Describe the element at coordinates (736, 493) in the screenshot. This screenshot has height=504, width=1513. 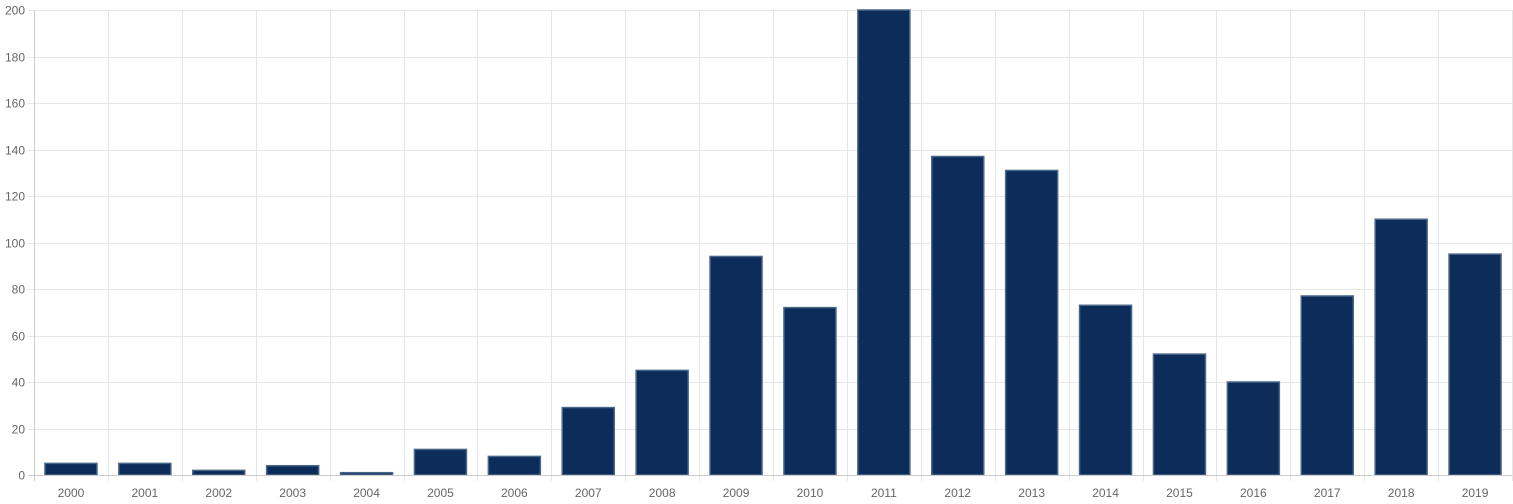
I see `x-tick-label: 2009` at that location.